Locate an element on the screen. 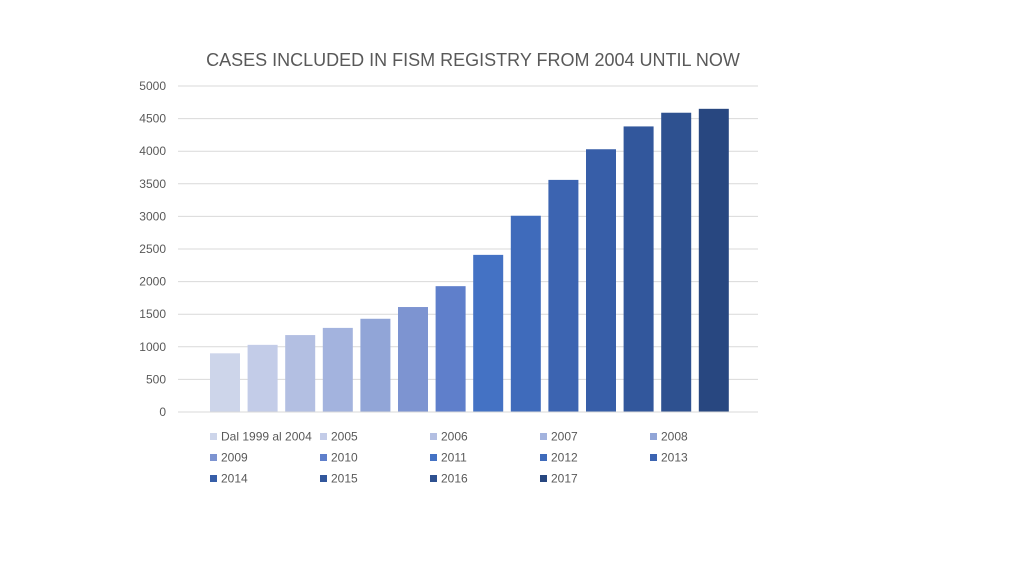 The width and height of the screenshot is (1024, 576). y-tick-label: 0 is located at coordinates (162, 412).